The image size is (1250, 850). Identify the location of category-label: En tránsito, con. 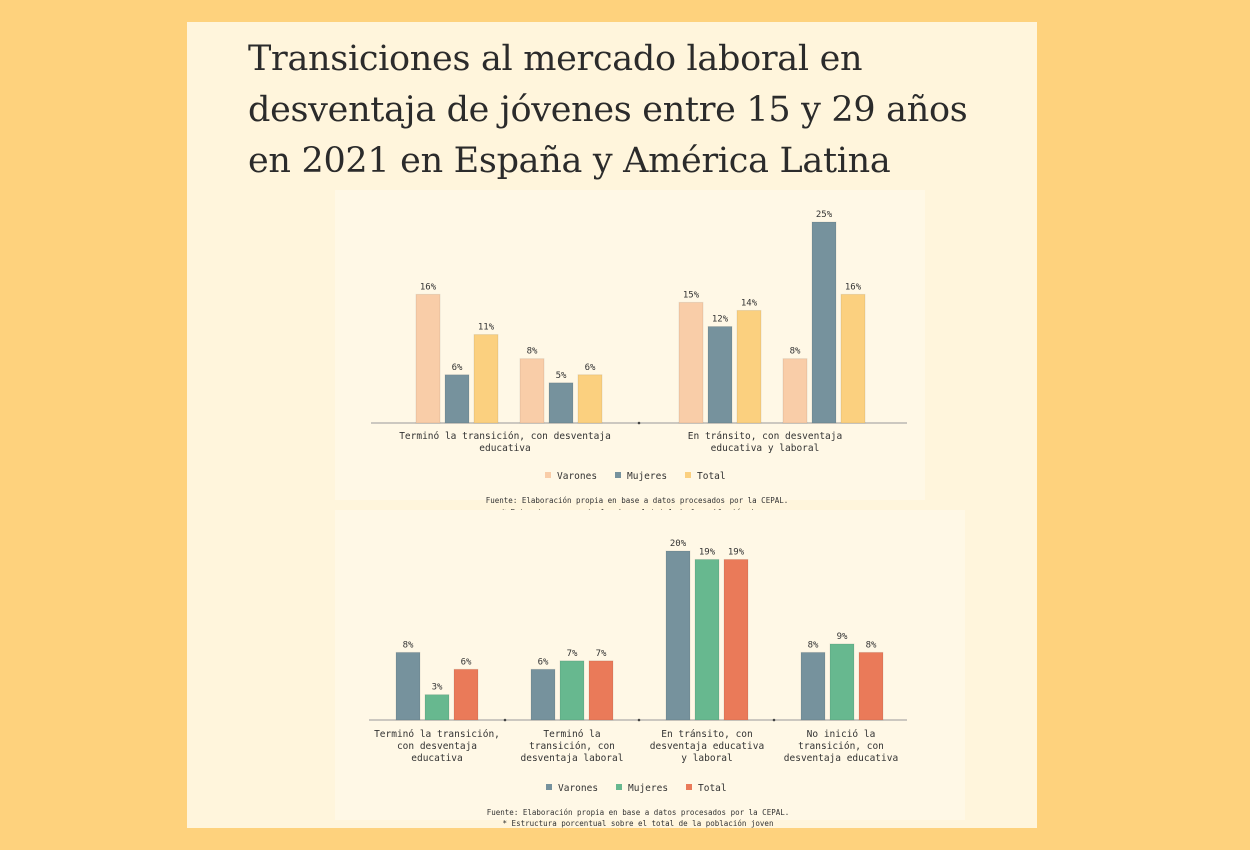
(707, 734).